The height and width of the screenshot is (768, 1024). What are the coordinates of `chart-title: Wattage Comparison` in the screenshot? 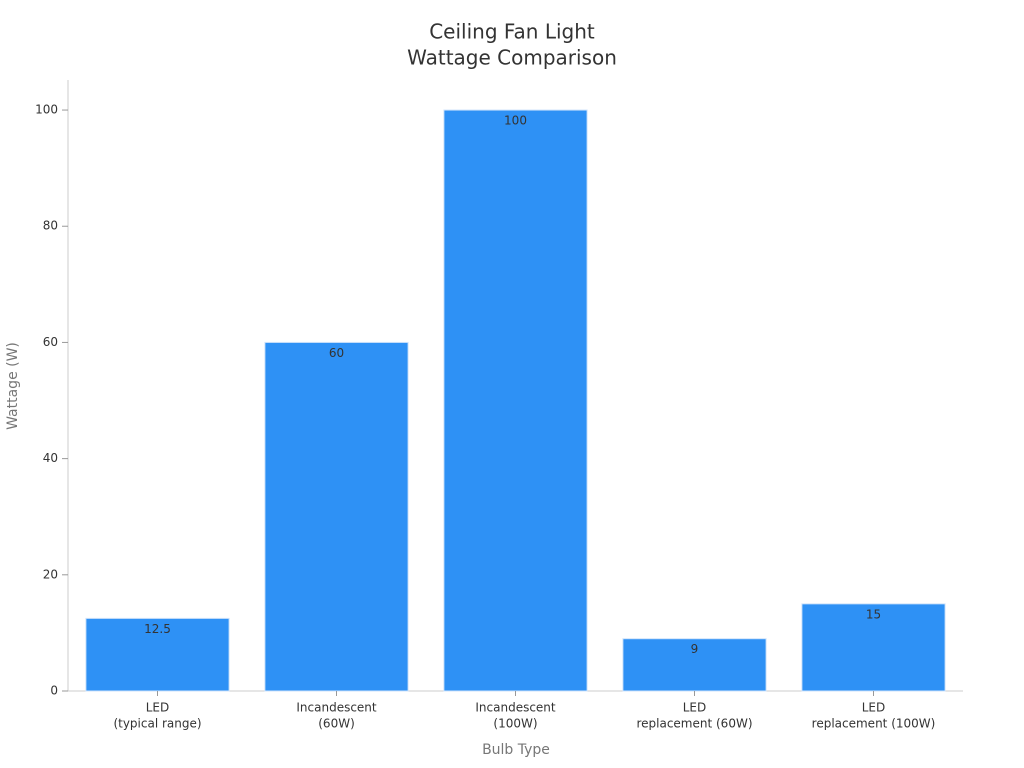 It's located at (512, 58).